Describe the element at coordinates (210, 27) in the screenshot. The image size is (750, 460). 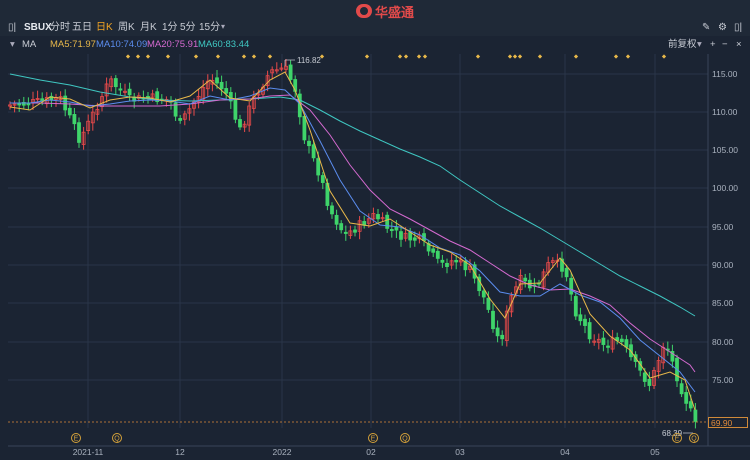
I see `tab-15min: 15分` at that location.